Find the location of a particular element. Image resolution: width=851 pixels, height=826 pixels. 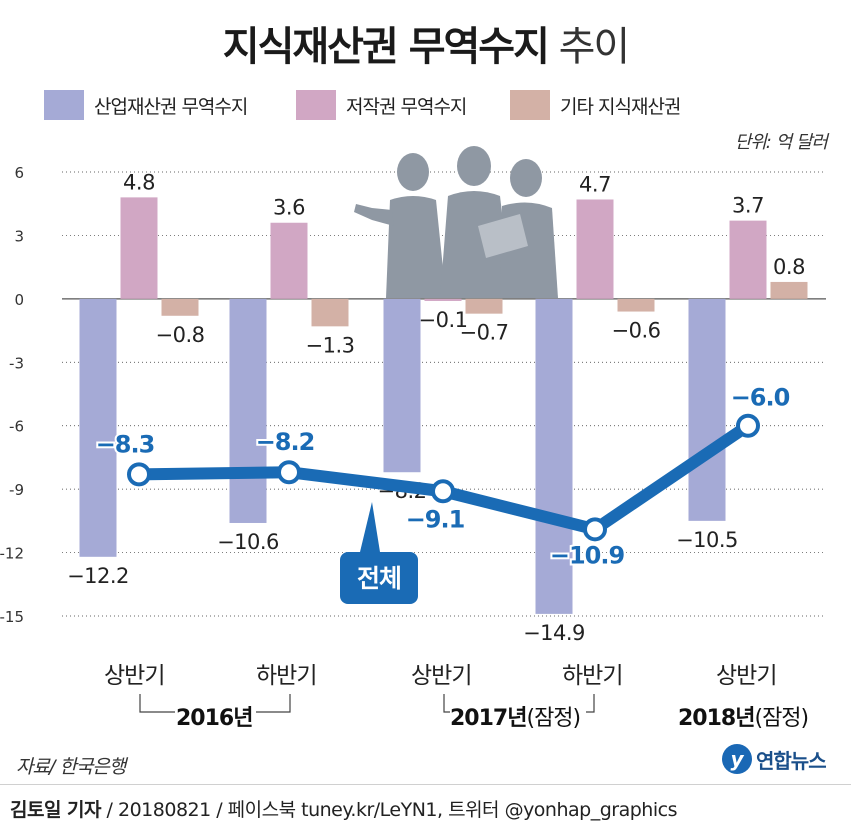

legend-item-industrial: 산업재산권 무역수지 is located at coordinates (146, 105).